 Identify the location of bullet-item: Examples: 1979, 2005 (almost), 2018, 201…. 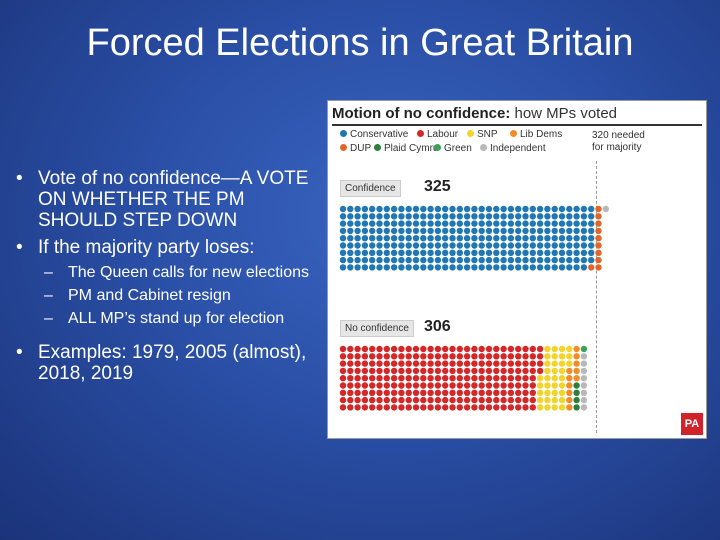
(164, 363).